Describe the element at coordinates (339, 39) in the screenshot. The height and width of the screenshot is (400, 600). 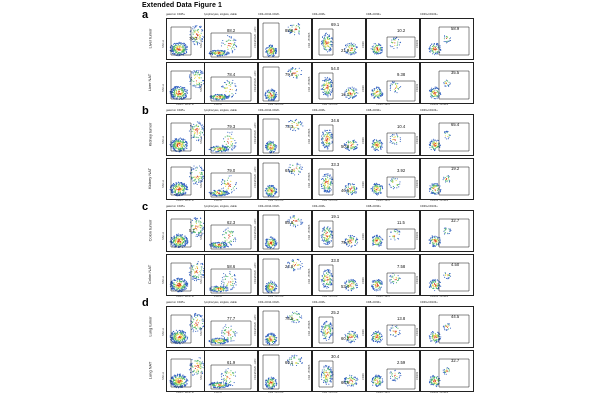
I see `flow-plot: 69.1 21.9` at that location.